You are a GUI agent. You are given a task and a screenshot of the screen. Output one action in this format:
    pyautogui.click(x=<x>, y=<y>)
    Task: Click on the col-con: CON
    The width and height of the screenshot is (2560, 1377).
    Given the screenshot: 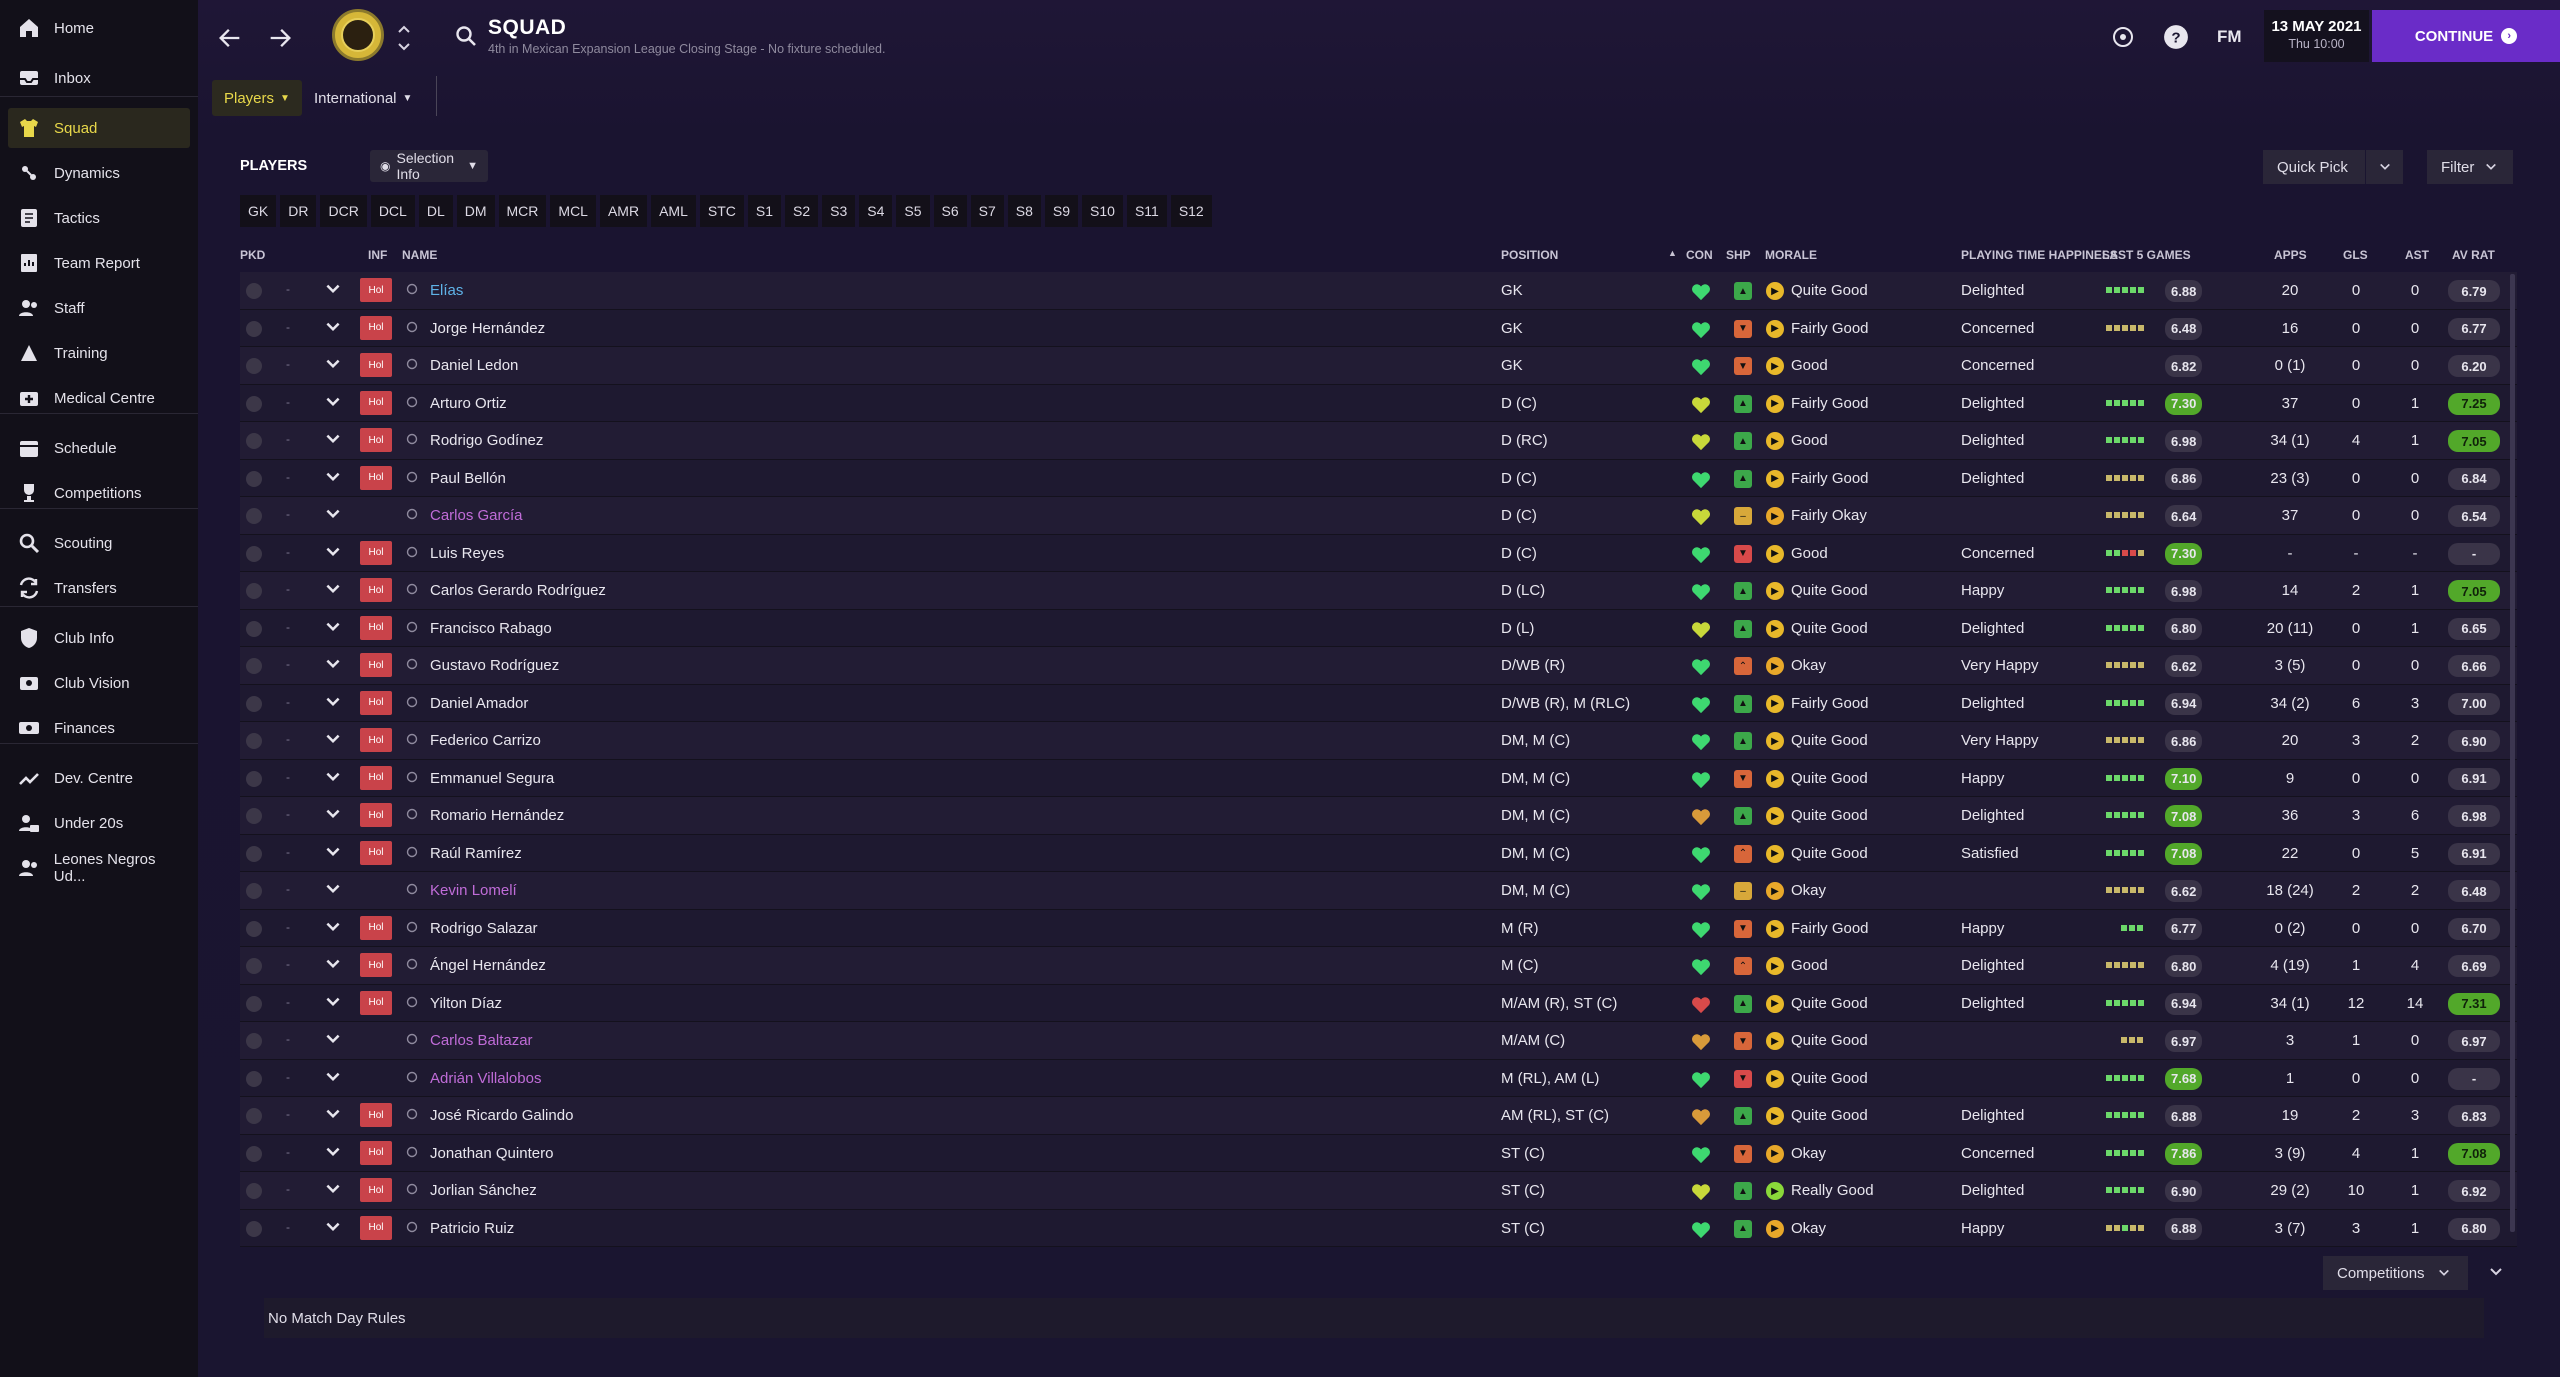 What is the action you would take?
    pyautogui.click(x=1699, y=255)
    